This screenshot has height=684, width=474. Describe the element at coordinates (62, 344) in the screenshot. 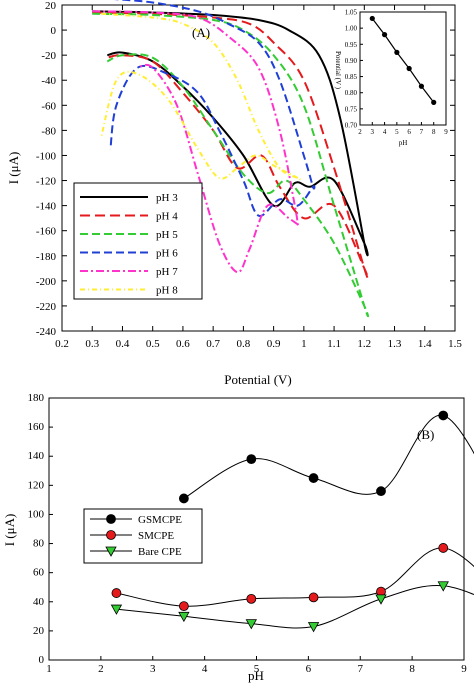

I see `panel-a-xtick-label: 0.2` at that location.